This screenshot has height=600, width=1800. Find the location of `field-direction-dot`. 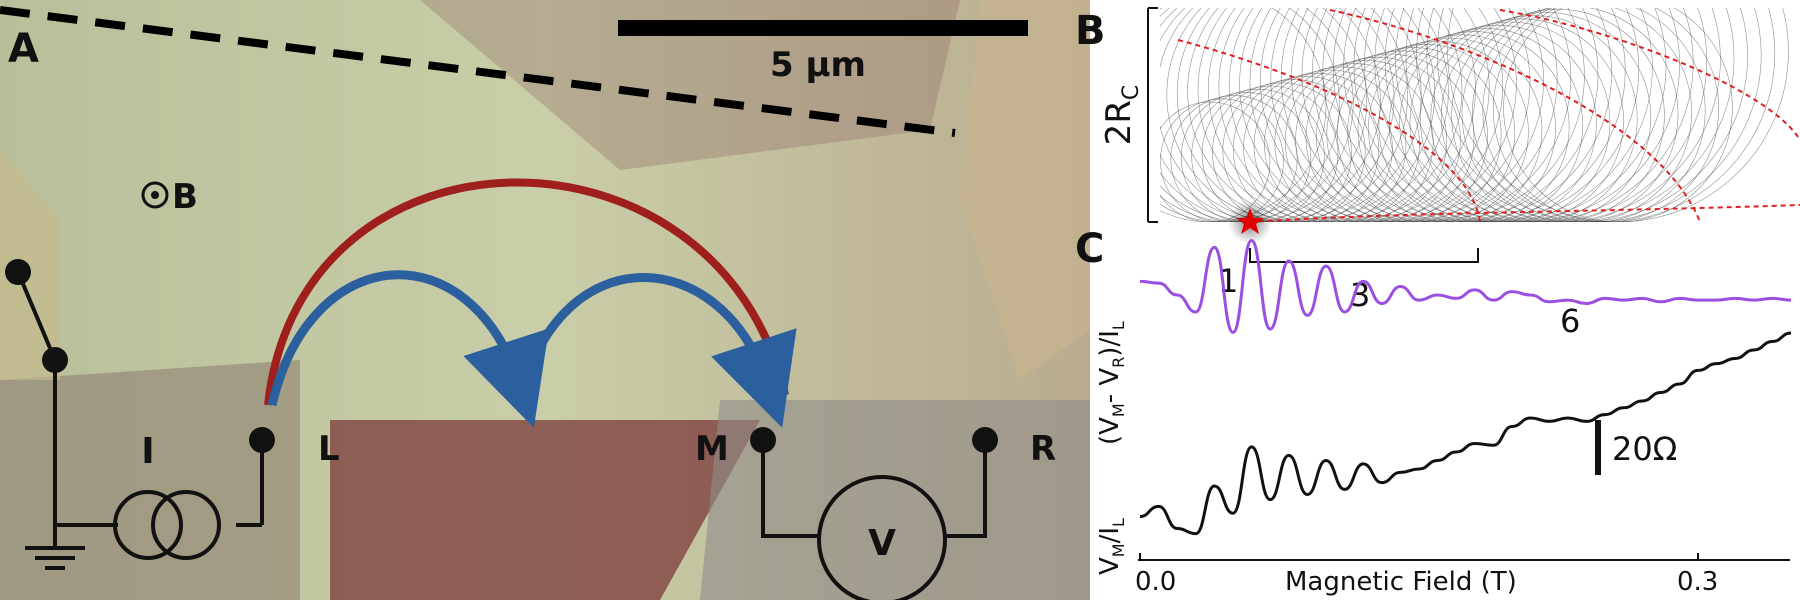

field-direction-dot is located at coordinates (155, 195).